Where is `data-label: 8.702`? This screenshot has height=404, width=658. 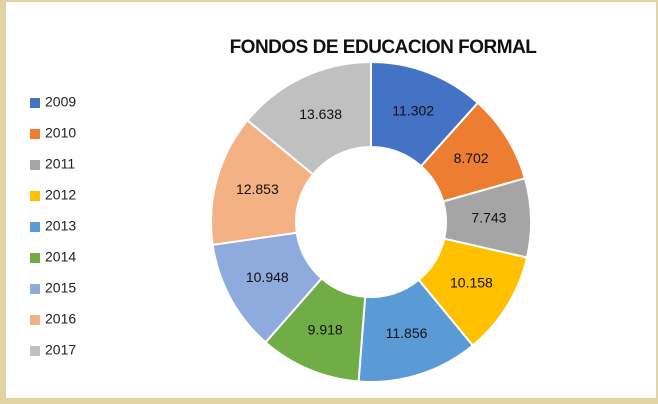 data-label: 8.702 is located at coordinates (471, 158).